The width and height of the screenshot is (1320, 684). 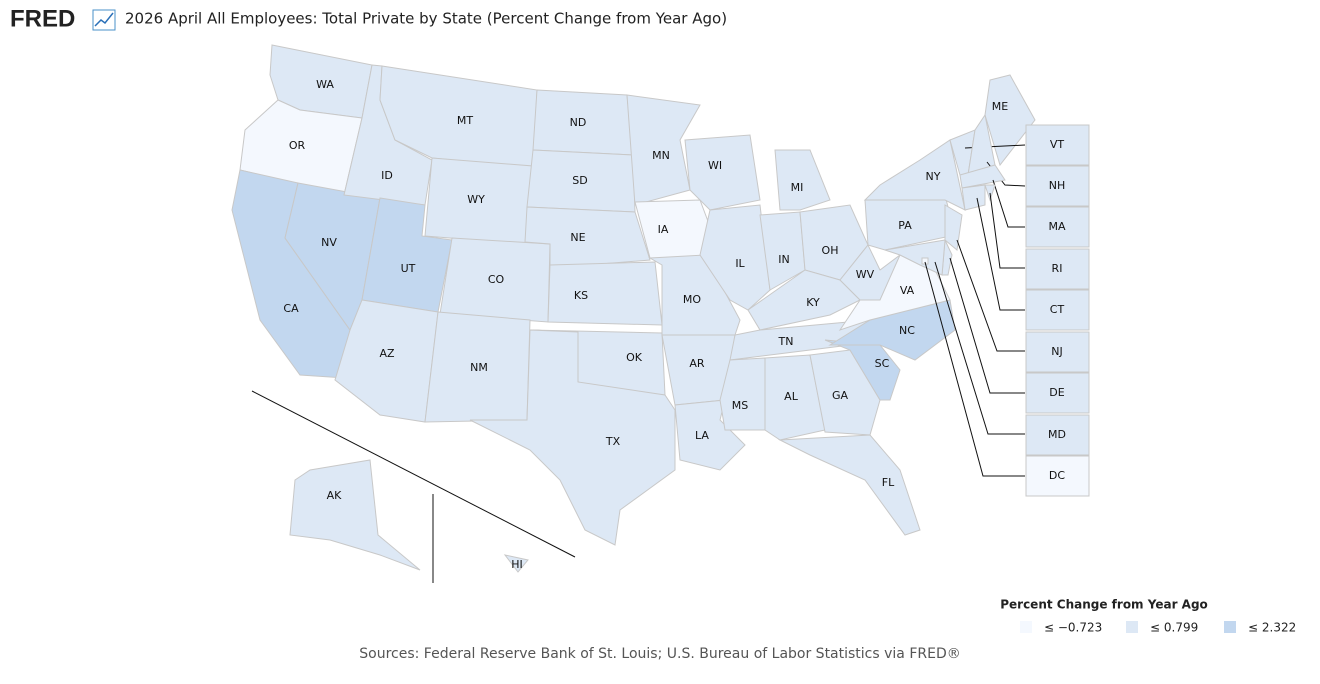 I want to click on state-label: SD, so click(x=579, y=180).